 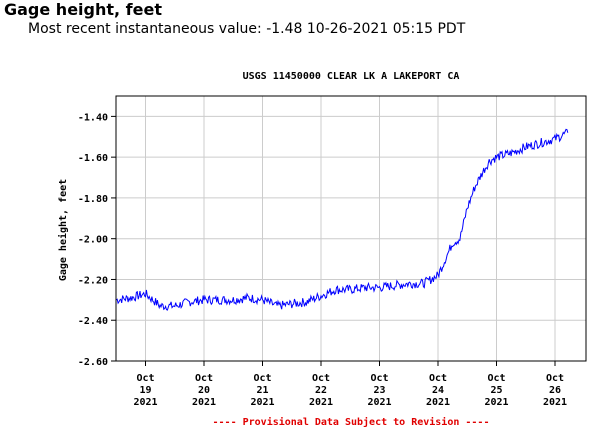 What do you see at coordinates (93, 321) in the screenshot?
I see `y-tick-label: -2.40` at bounding box center [93, 321].